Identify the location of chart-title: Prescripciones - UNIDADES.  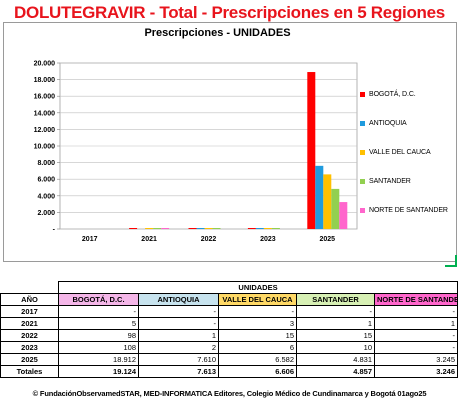
(217, 33).